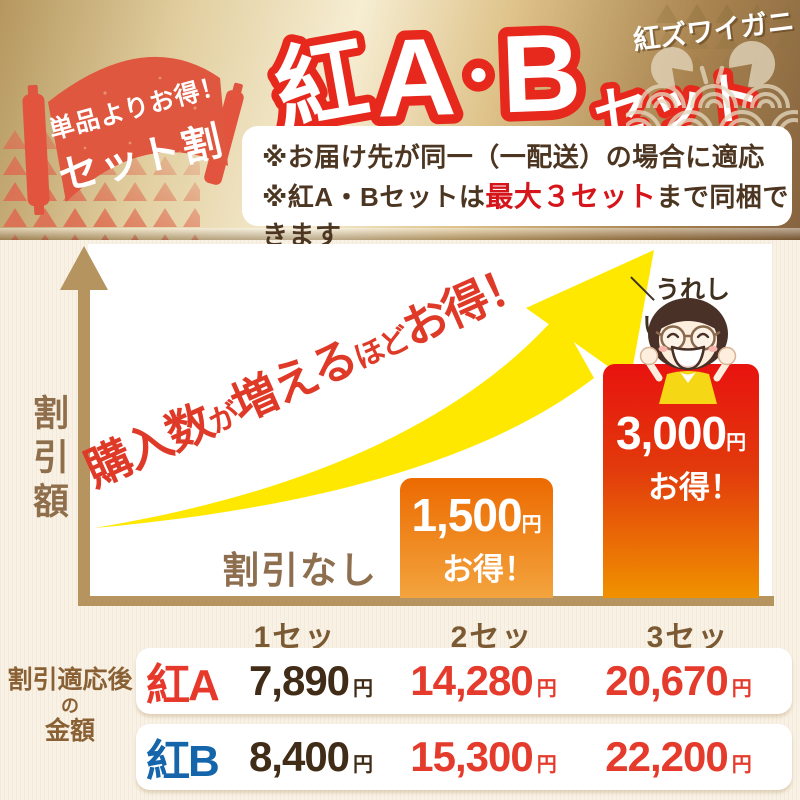 This screenshot has height=800, width=800. I want to click on price-cell: 7,890 円, so click(311, 681).